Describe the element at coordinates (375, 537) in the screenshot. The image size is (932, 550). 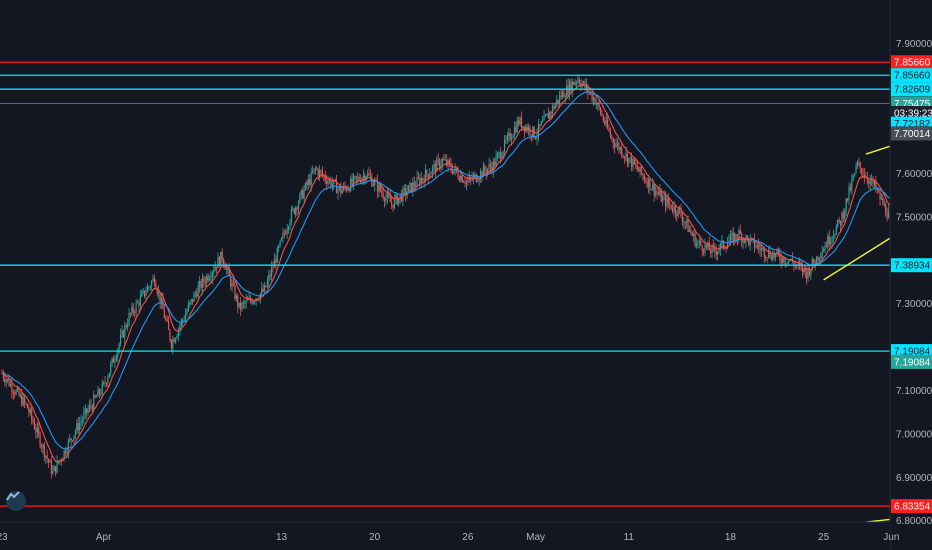
I see `x-tick-label-3: 20` at that location.